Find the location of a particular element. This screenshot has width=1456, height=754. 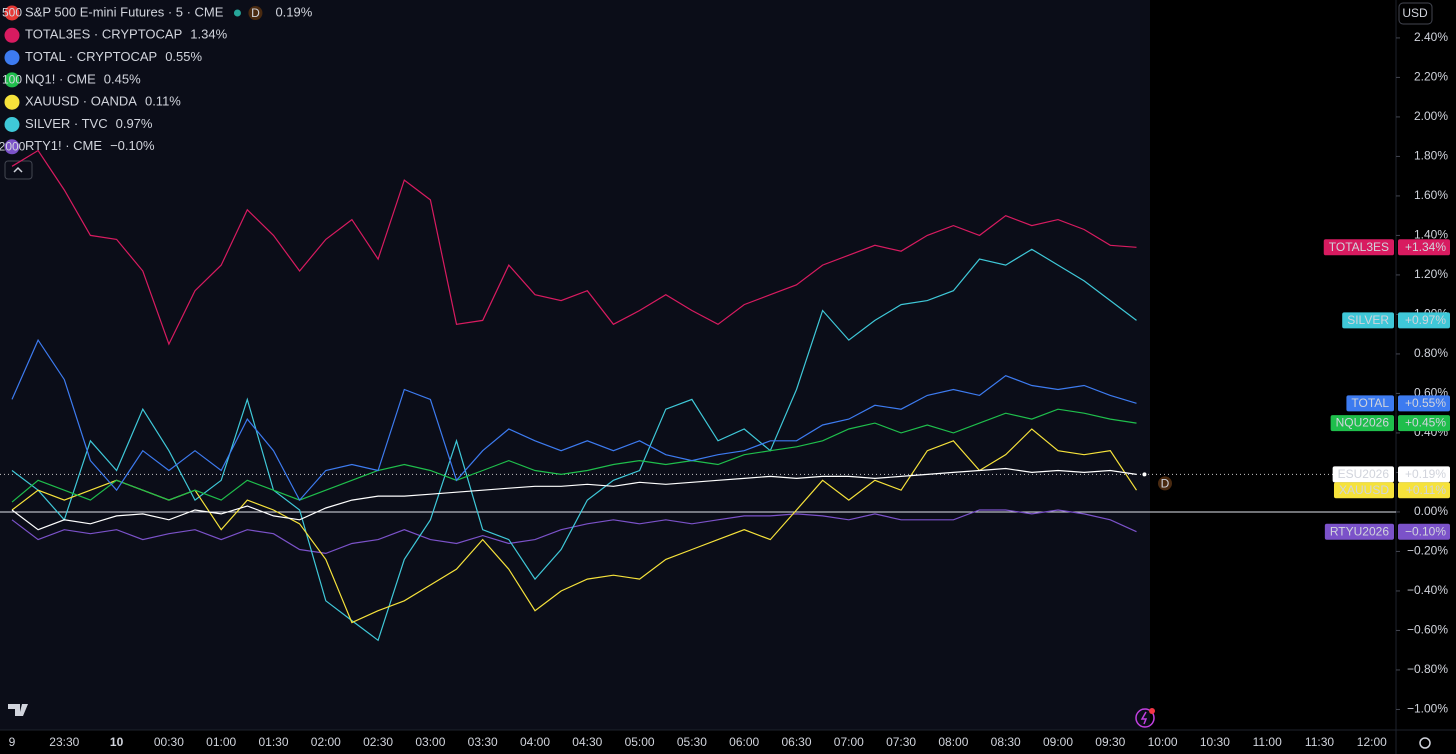

badge-value: +1.34% is located at coordinates (1425, 247).